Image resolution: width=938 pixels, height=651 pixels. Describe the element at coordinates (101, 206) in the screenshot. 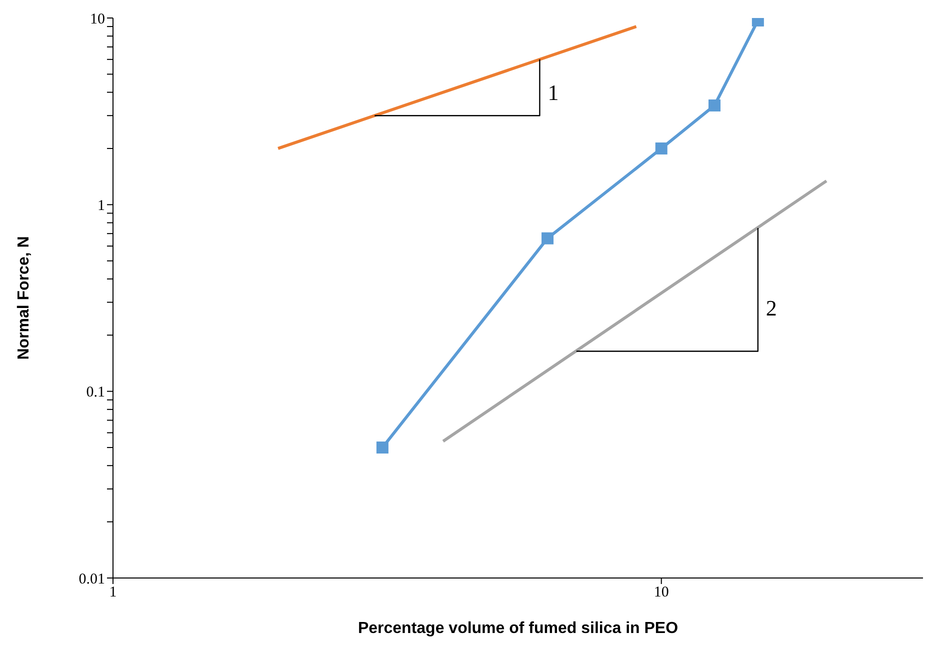

I see `y-tick-label: 1` at that location.